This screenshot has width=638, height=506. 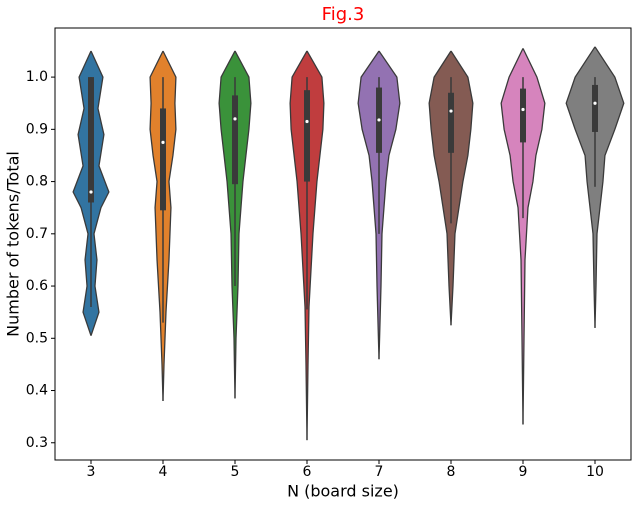 What do you see at coordinates (37, 338) in the screenshot?
I see `y-tick-label: 0.5` at bounding box center [37, 338].